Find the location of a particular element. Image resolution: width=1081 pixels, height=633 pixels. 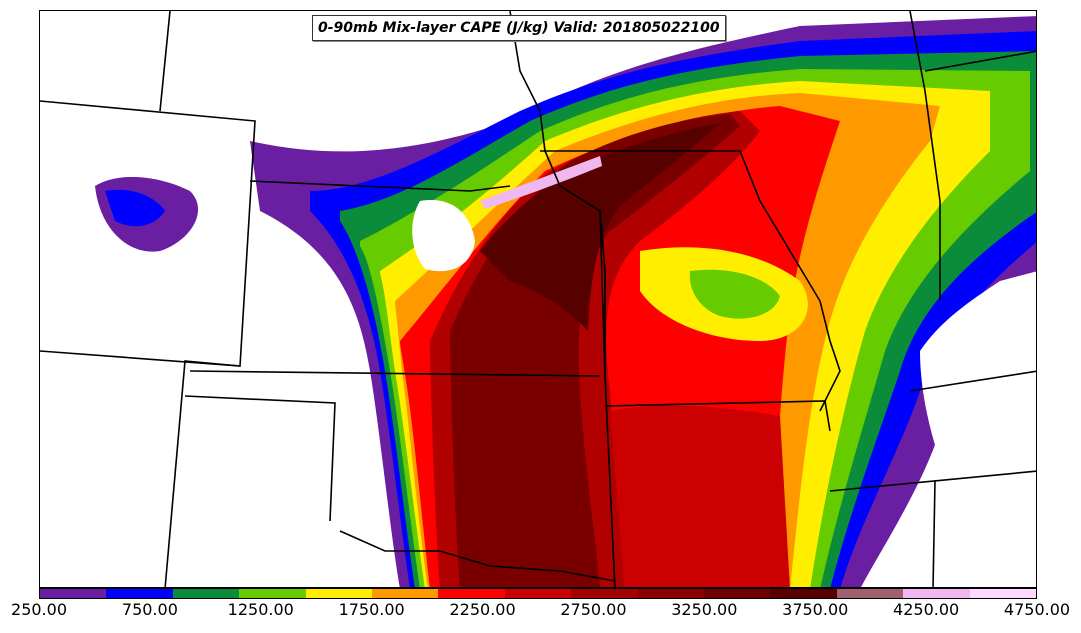

colorbar-tick-label: 1250.00 is located at coordinates (260, 609).